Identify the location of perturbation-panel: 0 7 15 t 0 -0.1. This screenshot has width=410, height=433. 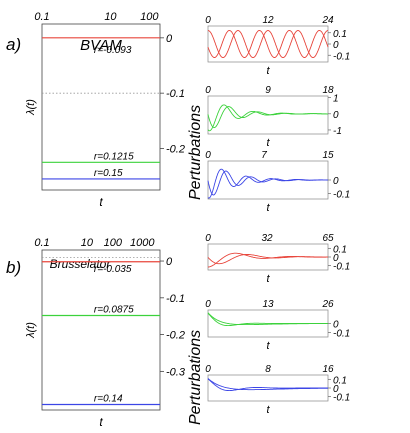
(277, 182).